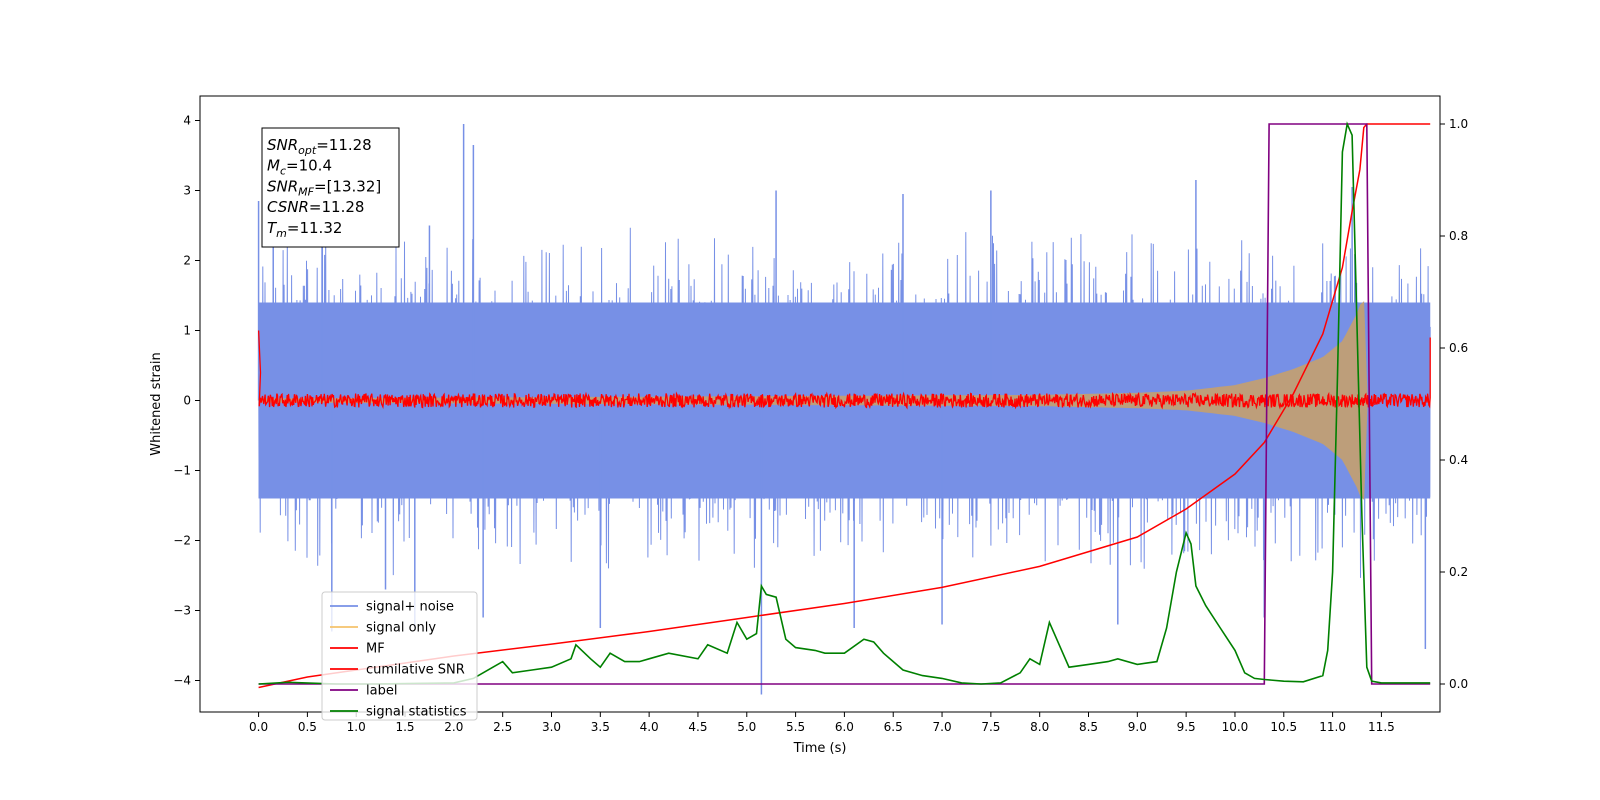 Image resolution: width=1600 pixels, height=800 pixels. I want to click on x-axis-label: Time (s), so click(820, 748).